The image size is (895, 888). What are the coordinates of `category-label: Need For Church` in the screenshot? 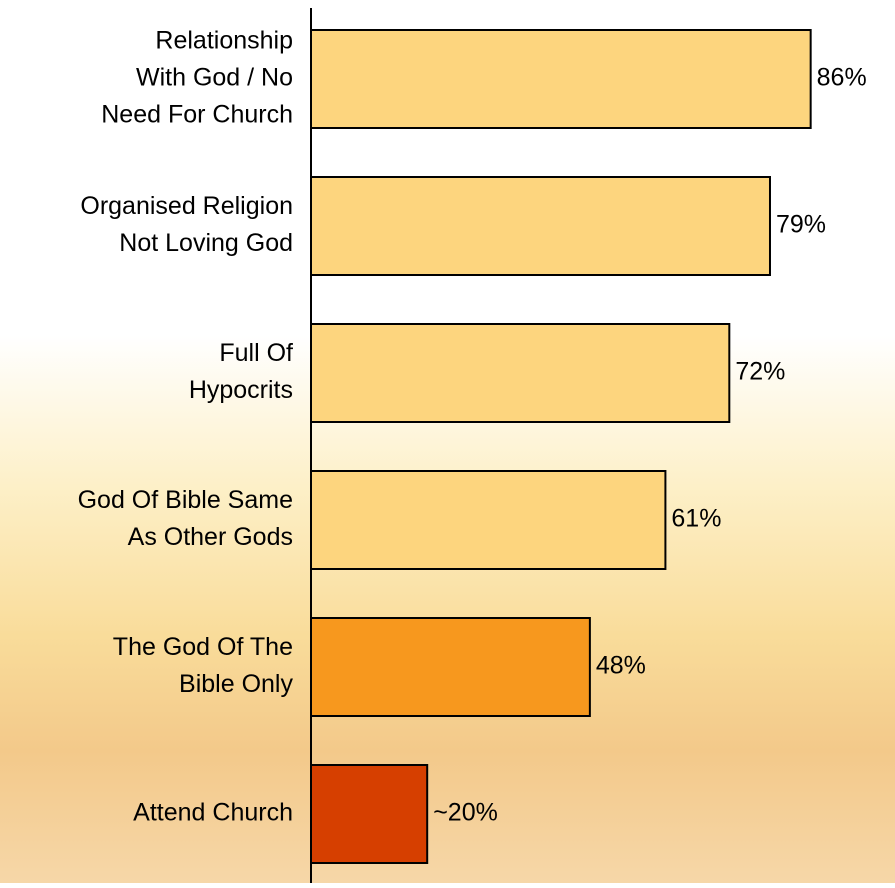 It's located at (197, 115).